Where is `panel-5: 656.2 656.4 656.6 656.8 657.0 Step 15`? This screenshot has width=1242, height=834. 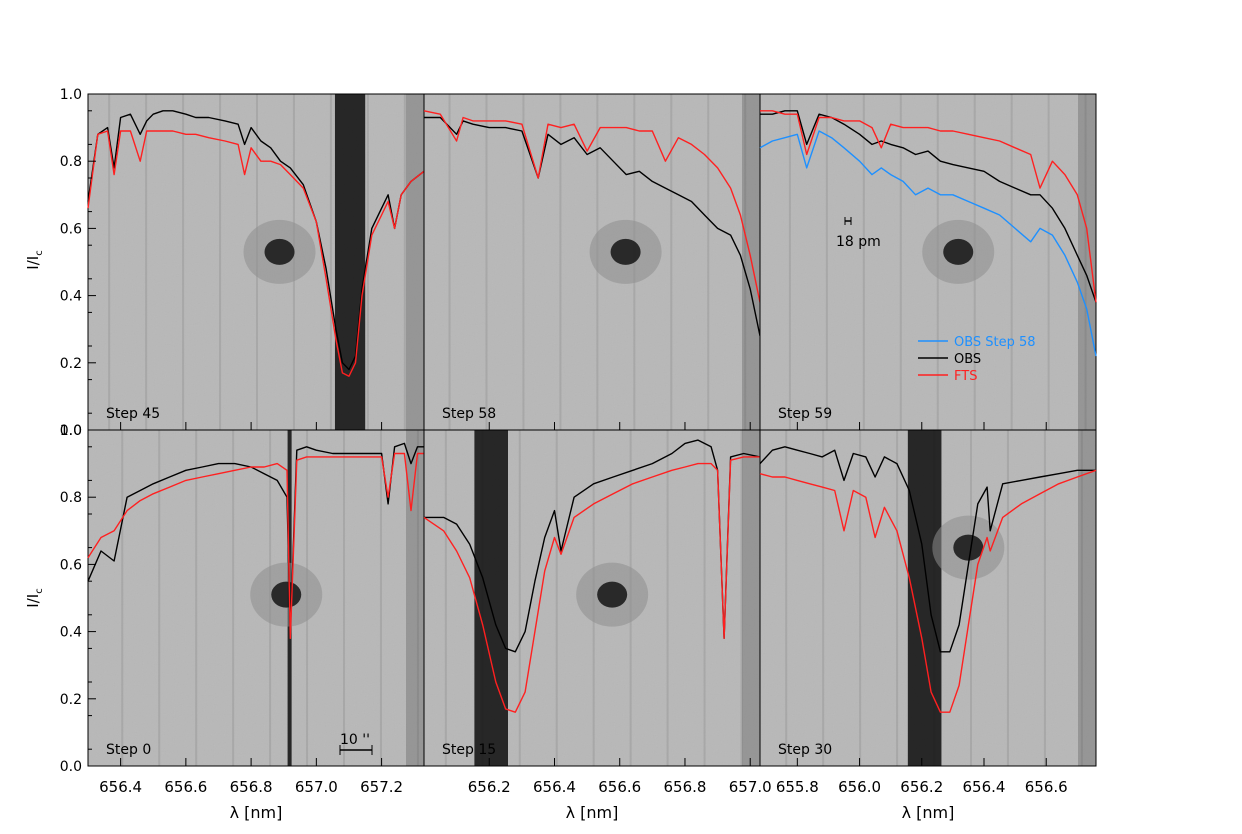 panel-5: 656.2 656.4 656.6 656.8 657.0 Step 15 is located at coordinates (597, 612).